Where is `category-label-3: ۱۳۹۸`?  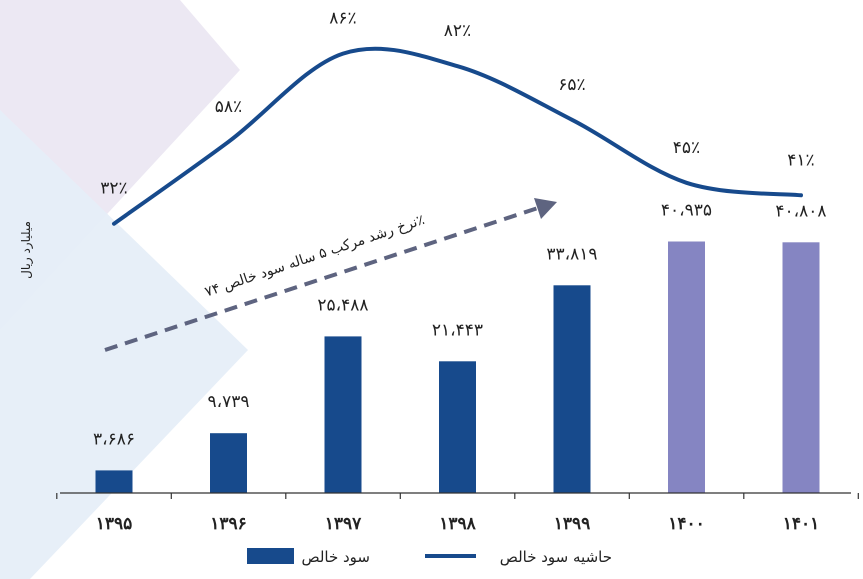 category-label-3: ۱۳۹۸ is located at coordinates (457, 524).